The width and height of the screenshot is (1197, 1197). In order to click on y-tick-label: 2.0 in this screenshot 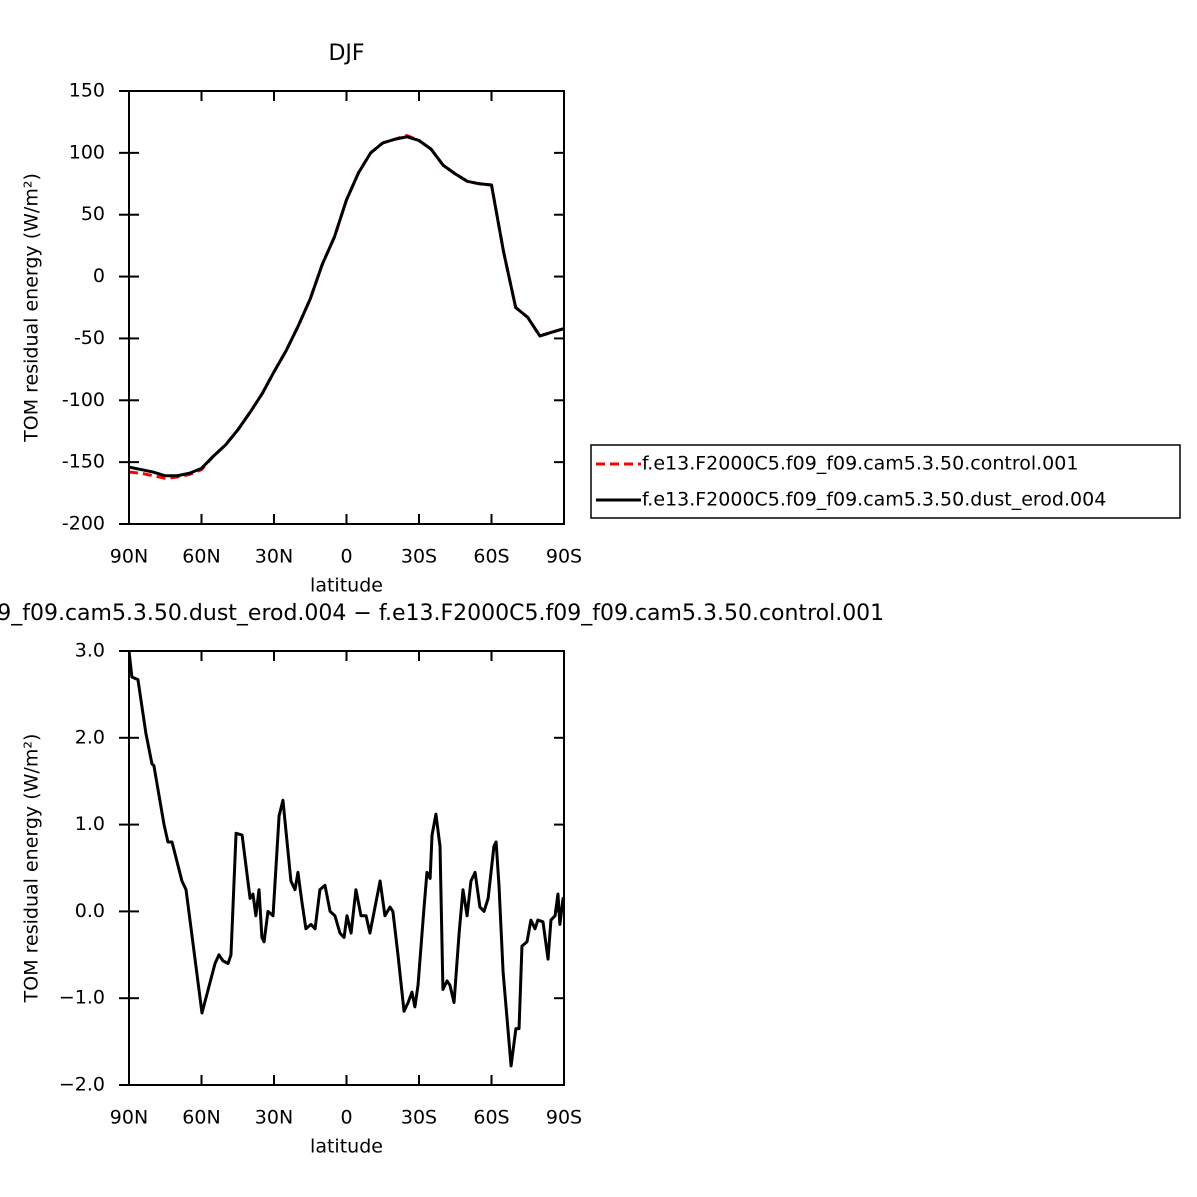, I will do `click(90, 737)`.